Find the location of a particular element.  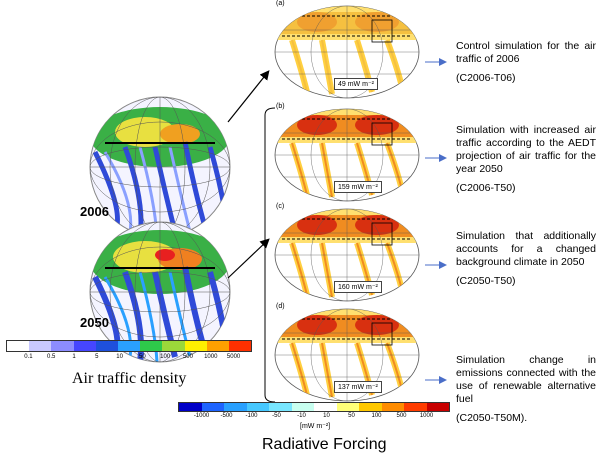

description-a-code: (C2006-T06) is located at coordinates (486, 78).